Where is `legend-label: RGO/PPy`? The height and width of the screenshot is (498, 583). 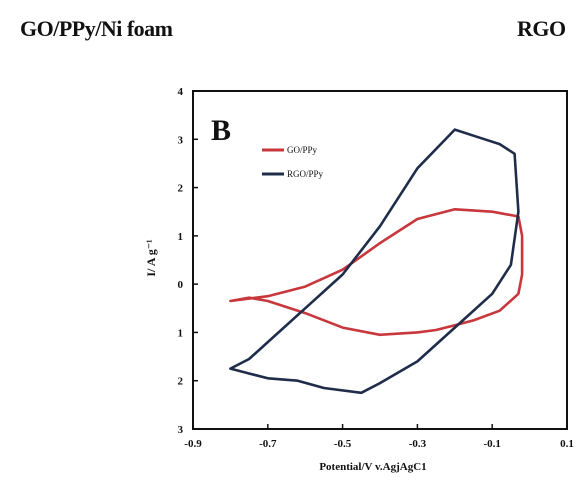
legend-label: RGO/PPy is located at coordinates (305, 174).